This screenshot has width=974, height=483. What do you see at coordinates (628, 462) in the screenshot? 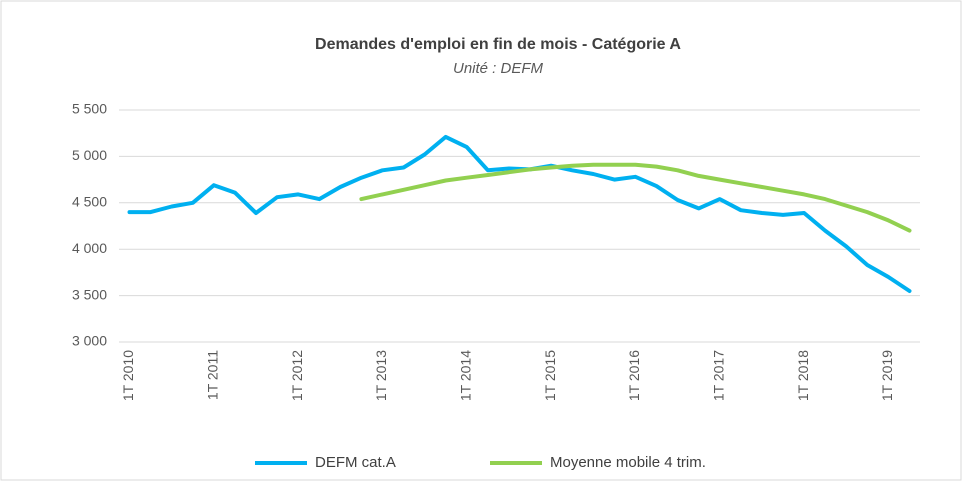
I see `legend-label: Moyenne mobile 4 trim.` at bounding box center [628, 462].